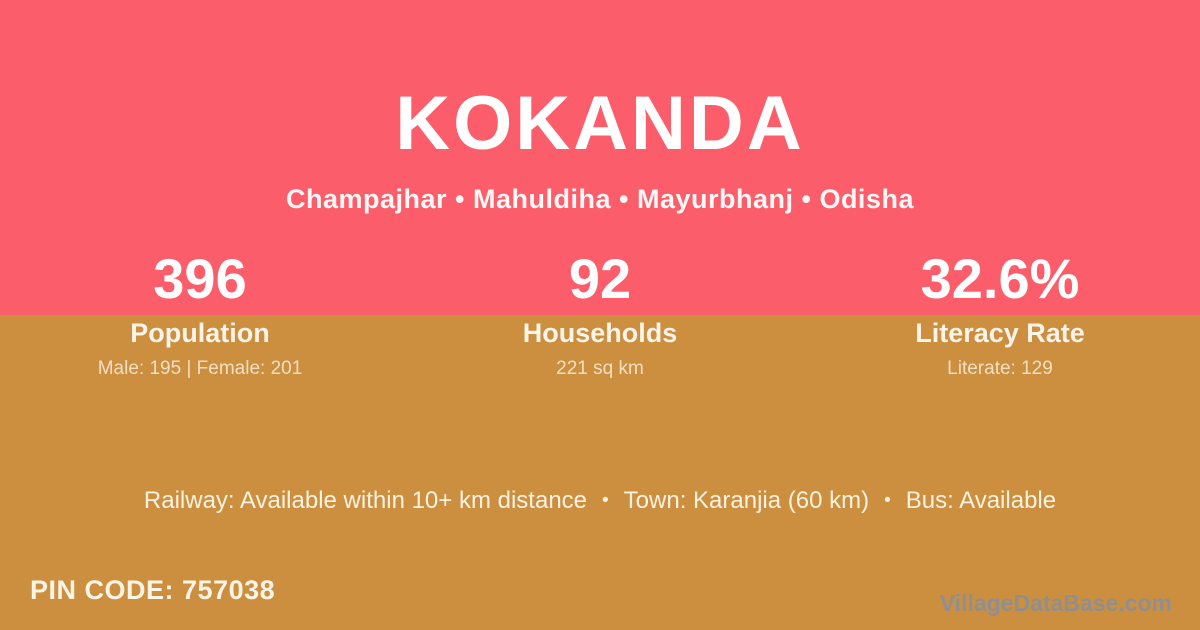  Describe the element at coordinates (200, 315) in the screenshot. I see `stat-column-population: 396 Population Male: 195 | Female: 201` at that location.